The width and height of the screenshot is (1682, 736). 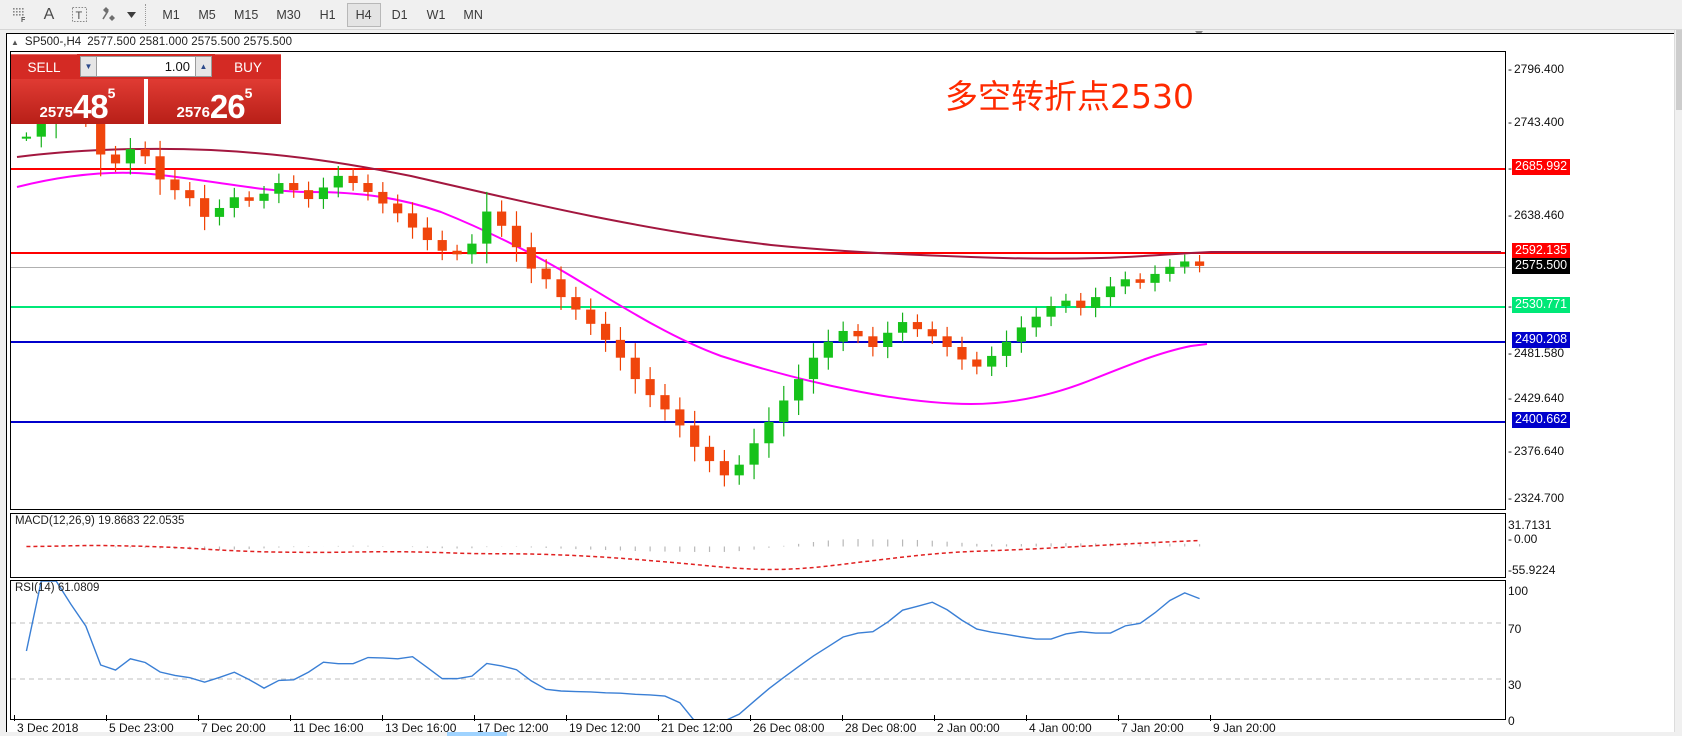 What do you see at coordinates (1511, 721) in the screenshot?
I see `rsi-axis-tick-0: 0` at bounding box center [1511, 721].